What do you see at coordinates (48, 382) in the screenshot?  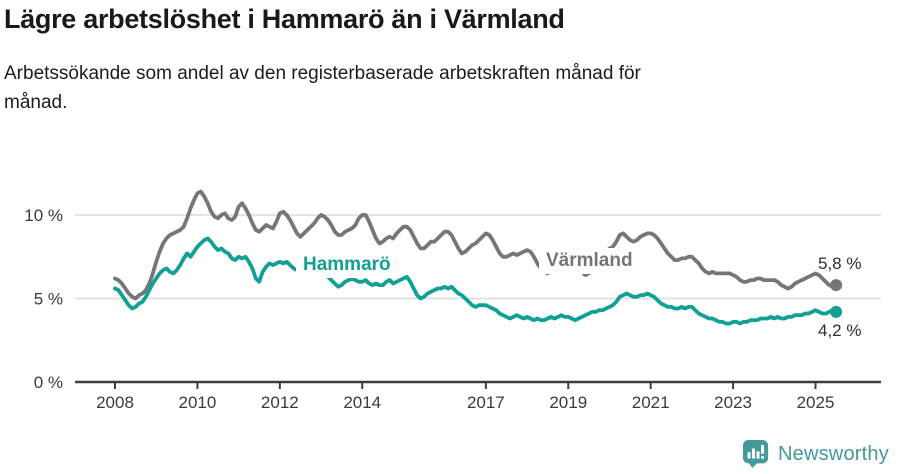 I see `y-tick-label: 0 %` at bounding box center [48, 382].